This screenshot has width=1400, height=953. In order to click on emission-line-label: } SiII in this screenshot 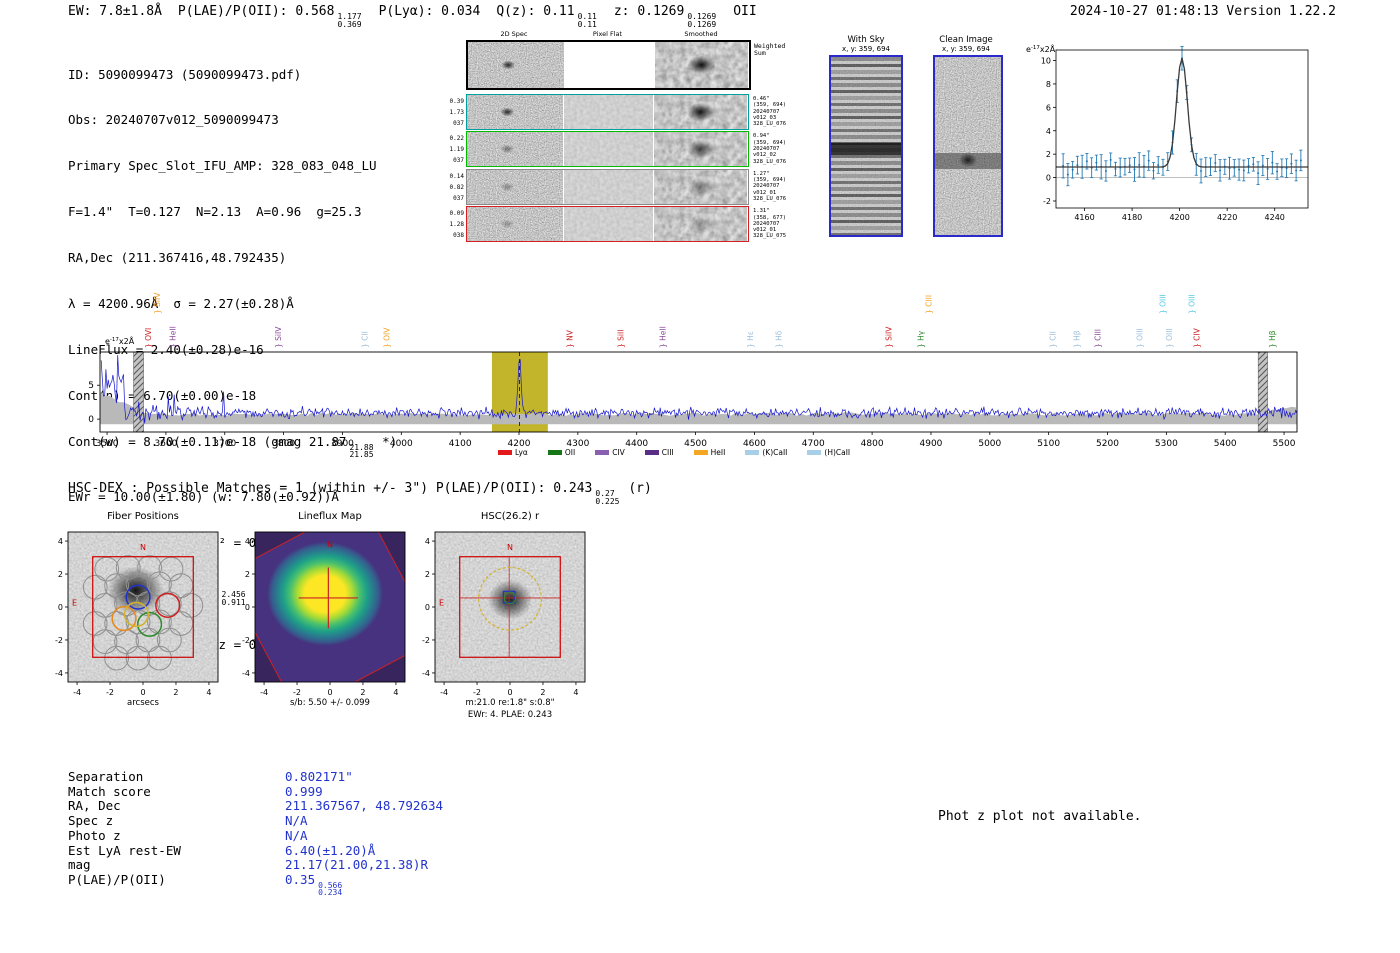, I will do `click(620, 339)`.